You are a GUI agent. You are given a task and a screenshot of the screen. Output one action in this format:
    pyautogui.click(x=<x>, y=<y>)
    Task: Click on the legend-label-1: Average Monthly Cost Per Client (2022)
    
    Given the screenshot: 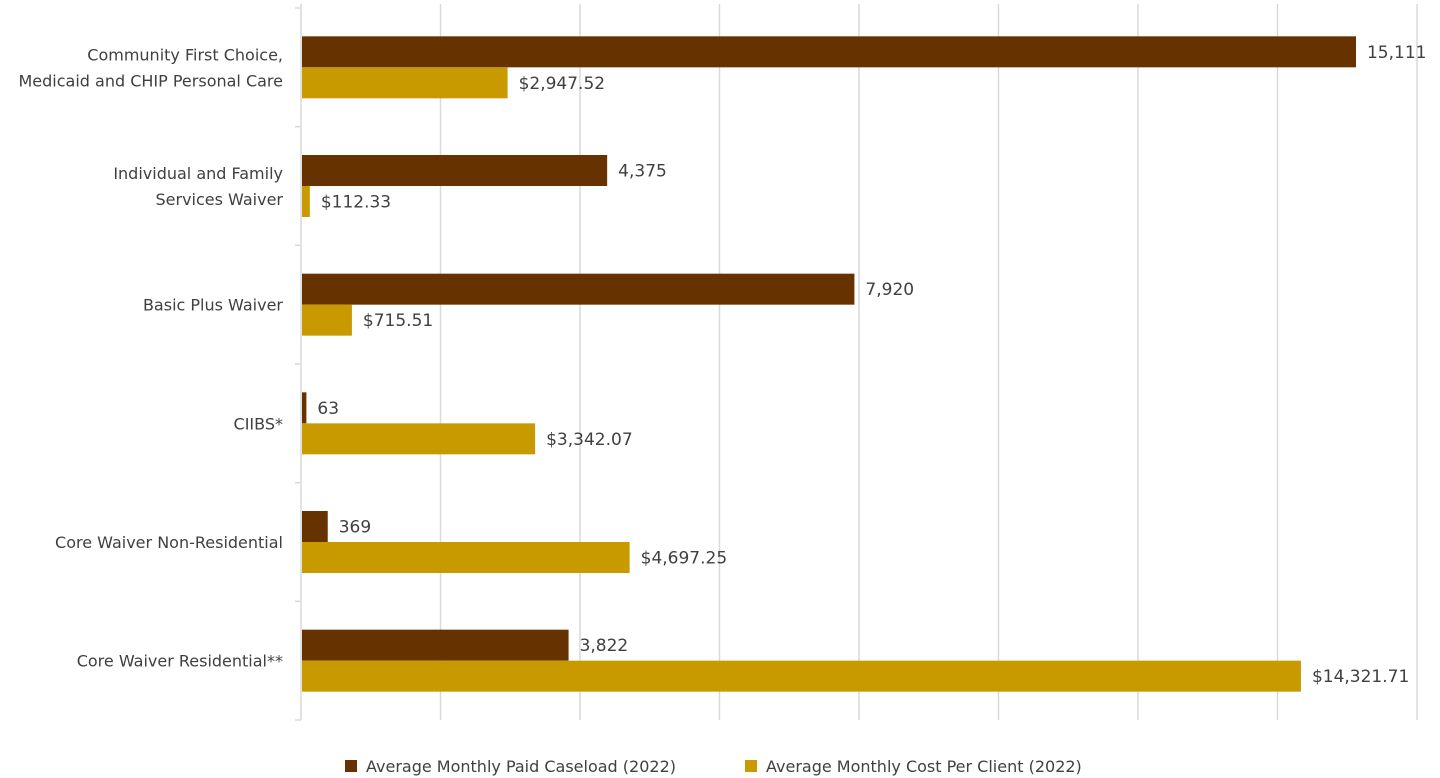 What is the action you would take?
    pyautogui.click(x=924, y=766)
    